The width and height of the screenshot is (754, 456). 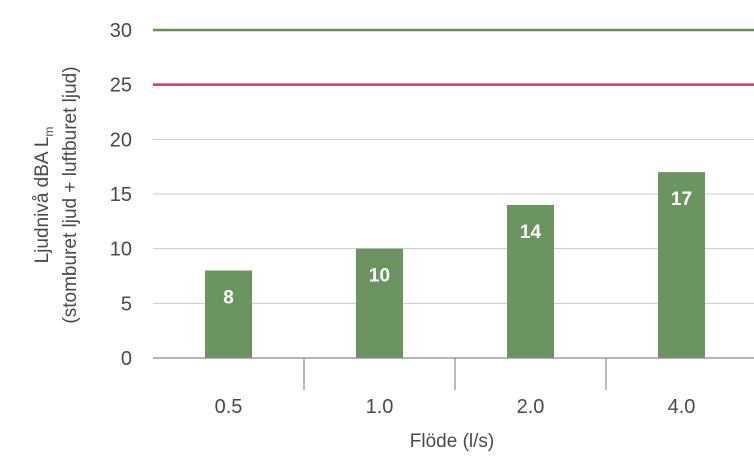 I want to click on x-axis-tick-labels: 0.5 1.0 2.0 4.0, so click(x=455, y=407).